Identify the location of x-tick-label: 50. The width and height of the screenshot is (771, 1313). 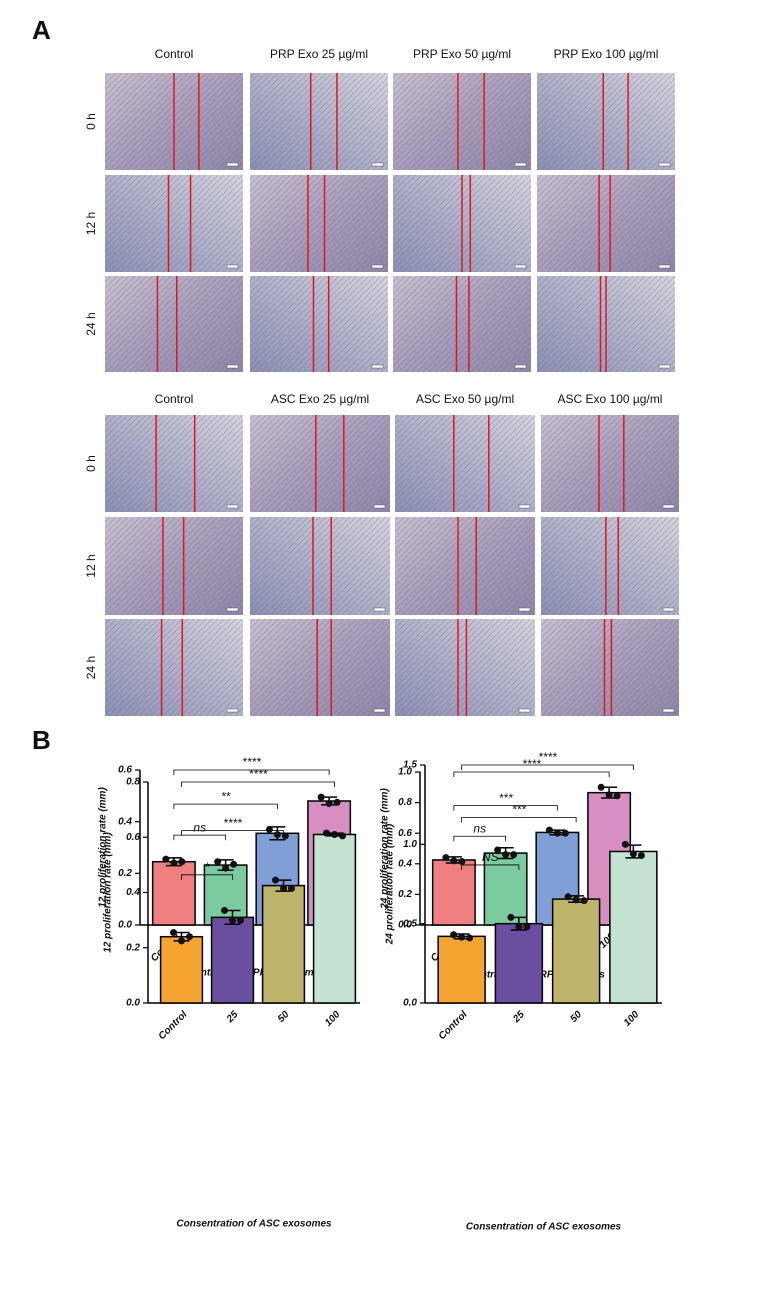
(576, 1017).